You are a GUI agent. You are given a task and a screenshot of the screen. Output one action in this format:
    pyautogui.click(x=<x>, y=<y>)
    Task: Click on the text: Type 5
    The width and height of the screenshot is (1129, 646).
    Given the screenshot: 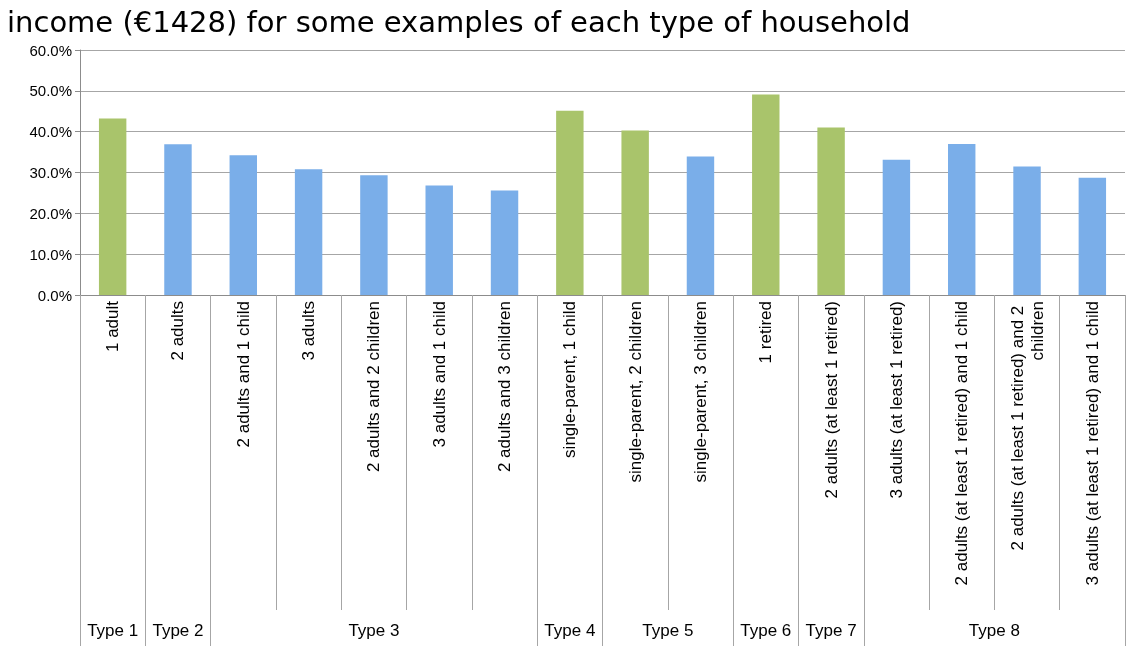 What is the action you would take?
    pyautogui.click(x=668, y=630)
    